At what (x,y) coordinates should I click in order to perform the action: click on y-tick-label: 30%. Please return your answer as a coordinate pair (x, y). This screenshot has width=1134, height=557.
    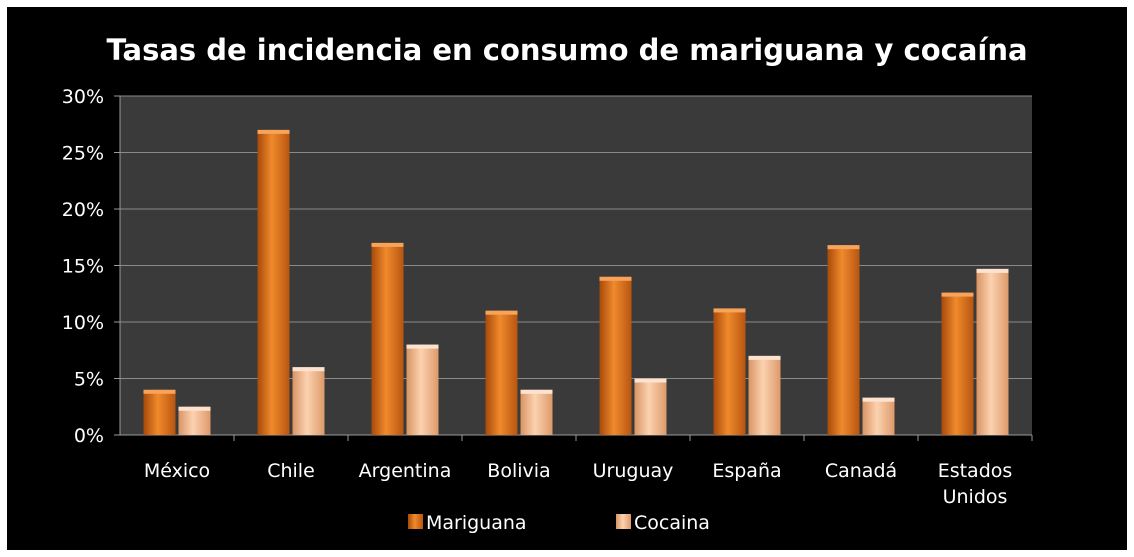
    Looking at the image, I should click on (83, 97).